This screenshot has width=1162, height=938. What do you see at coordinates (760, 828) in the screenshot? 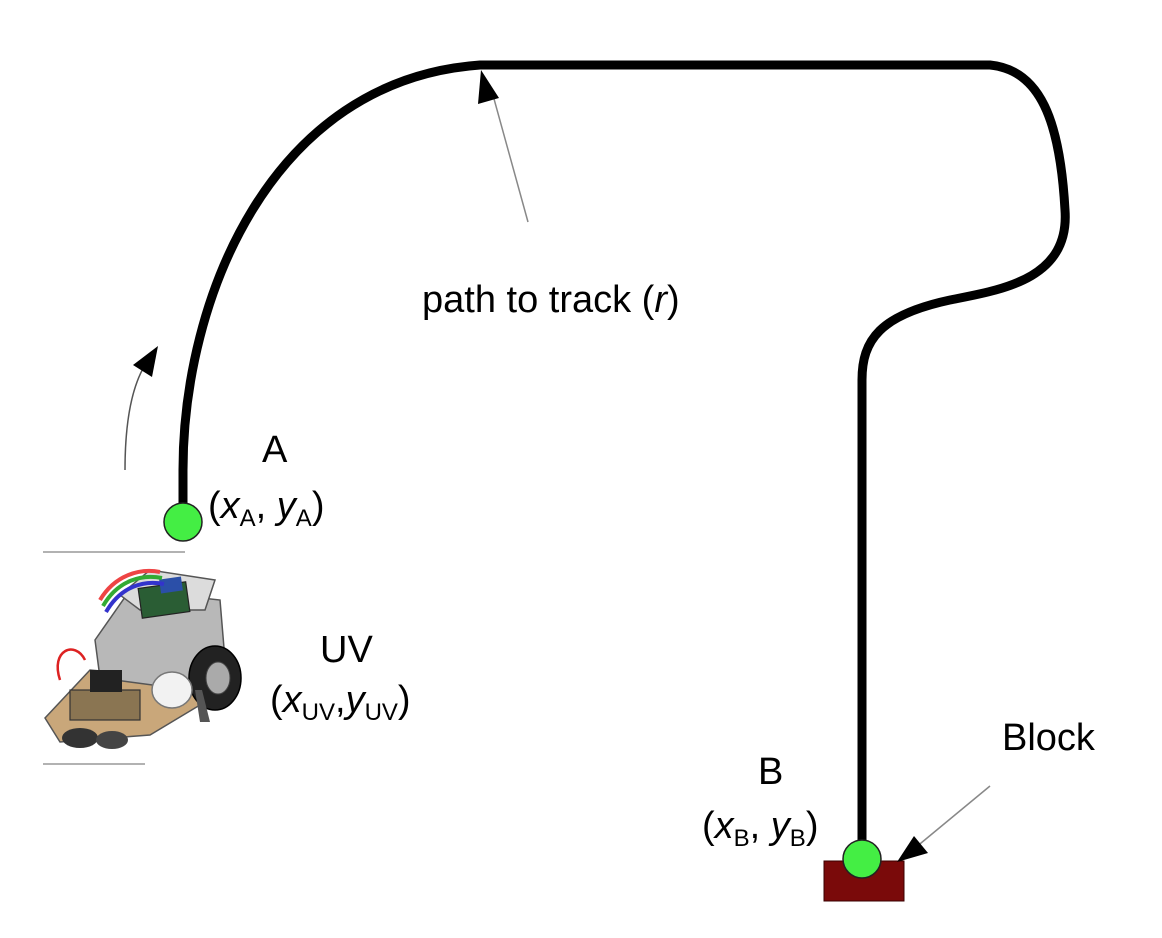
I see `point-b-coords: (xB, yB)` at bounding box center [760, 828].